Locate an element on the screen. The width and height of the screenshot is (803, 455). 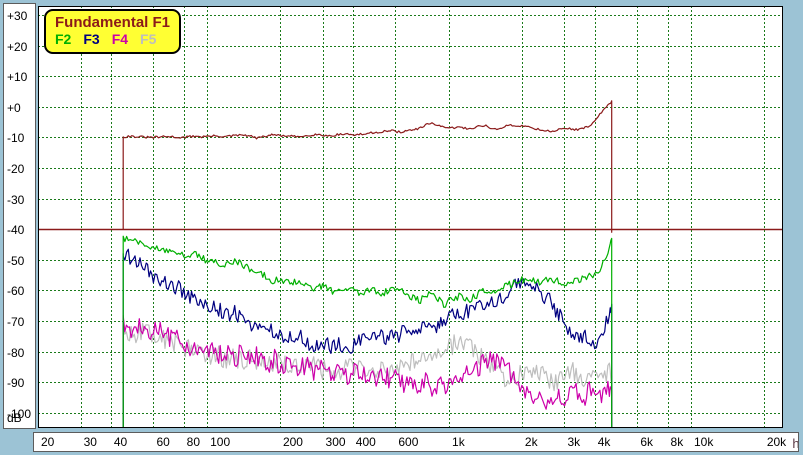
y-tick-label: +20 is located at coordinates (17, 46).